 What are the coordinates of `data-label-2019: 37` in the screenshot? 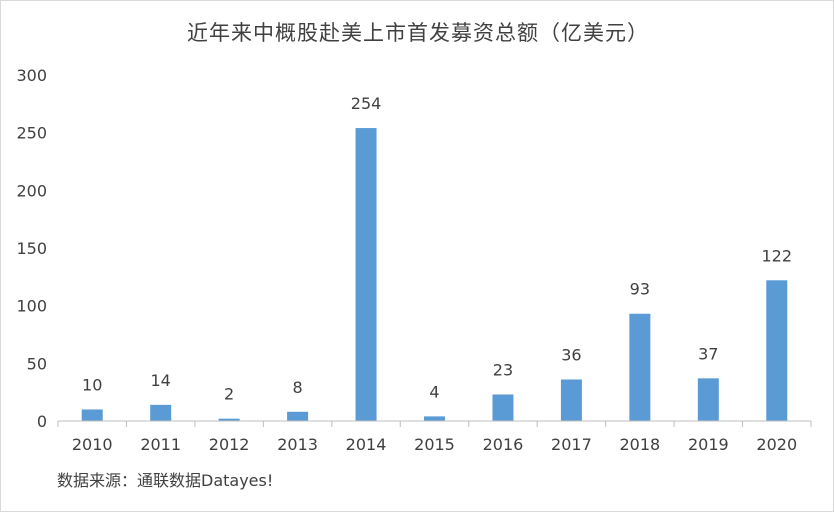 It's located at (708, 353).